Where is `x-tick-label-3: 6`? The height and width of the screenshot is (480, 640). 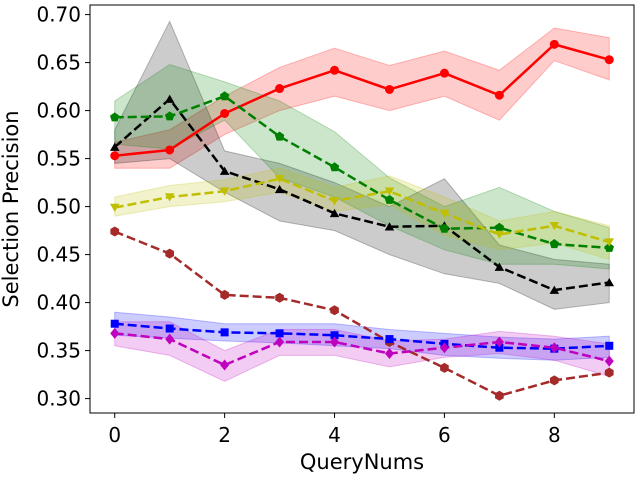
x-tick-label-3: 6 is located at coordinates (444, 435).